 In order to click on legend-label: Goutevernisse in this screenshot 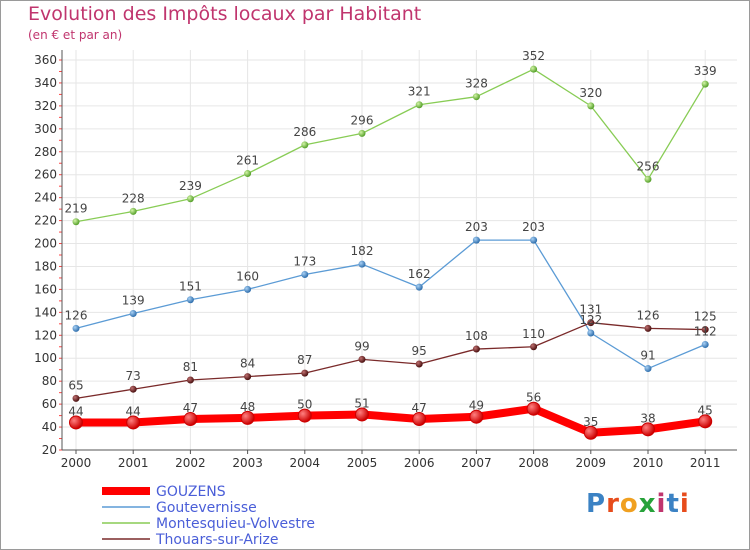, I will do `click(206, 508)`.